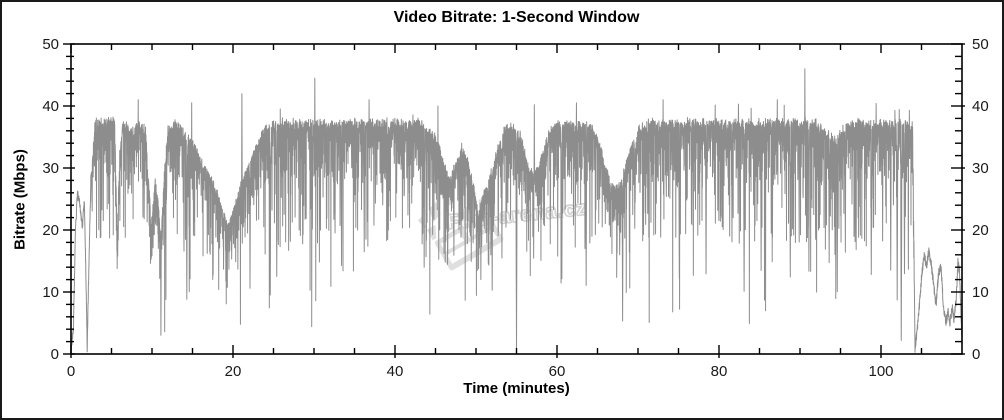  What do you see at coordinates (50, 168) in the screenshot?
I see `y-tick-label-left: 30` at bounding box center [50, 168].